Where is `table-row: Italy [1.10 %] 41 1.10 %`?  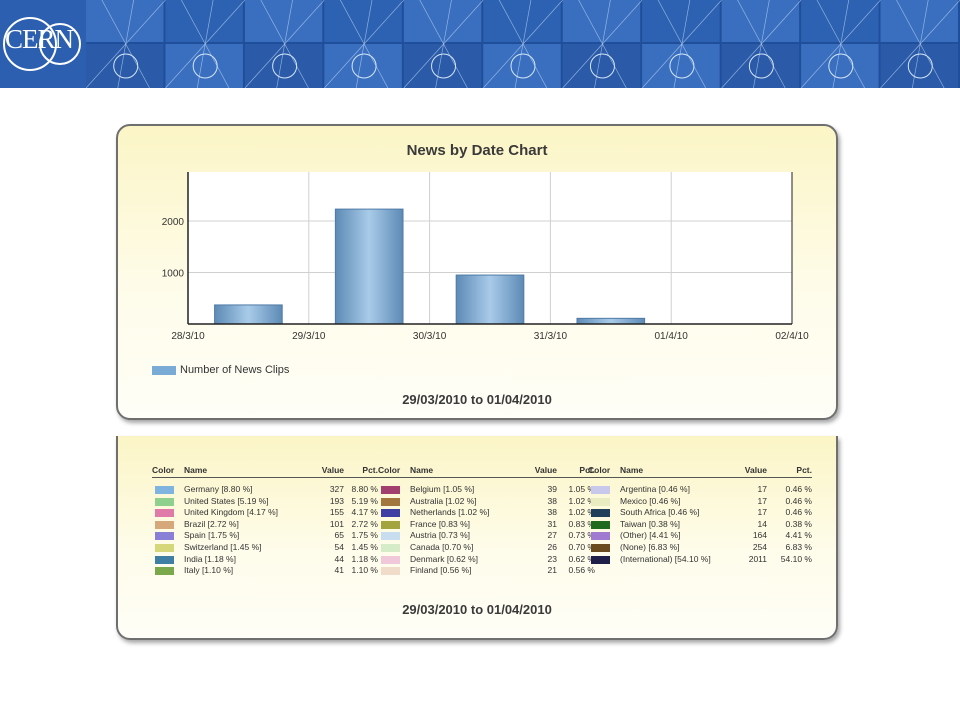
table-row: Italy [1.10 %] 41 1.10 % is located at coordinates (265, 571).